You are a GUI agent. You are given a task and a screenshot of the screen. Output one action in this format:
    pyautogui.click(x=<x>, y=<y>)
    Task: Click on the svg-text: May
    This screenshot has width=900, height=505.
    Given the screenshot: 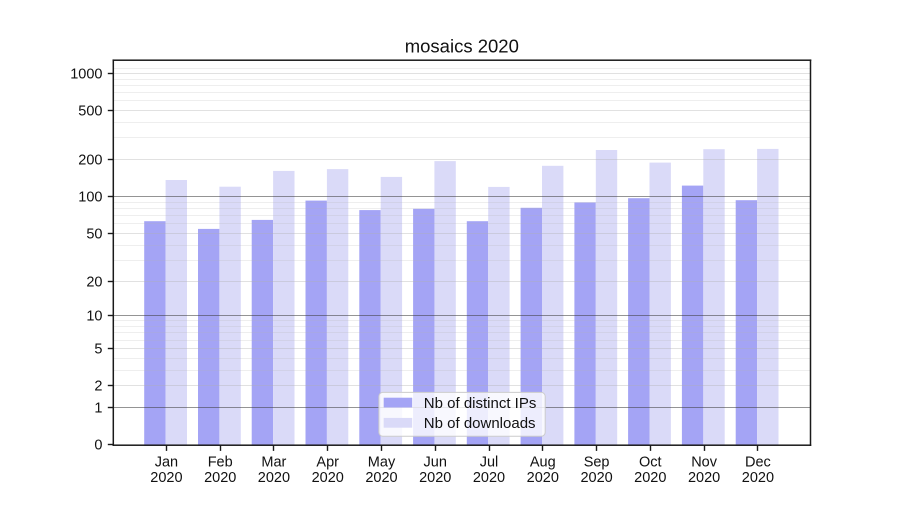 What is the action you would take?
    pyautogui.click(x=382, y=463)
    